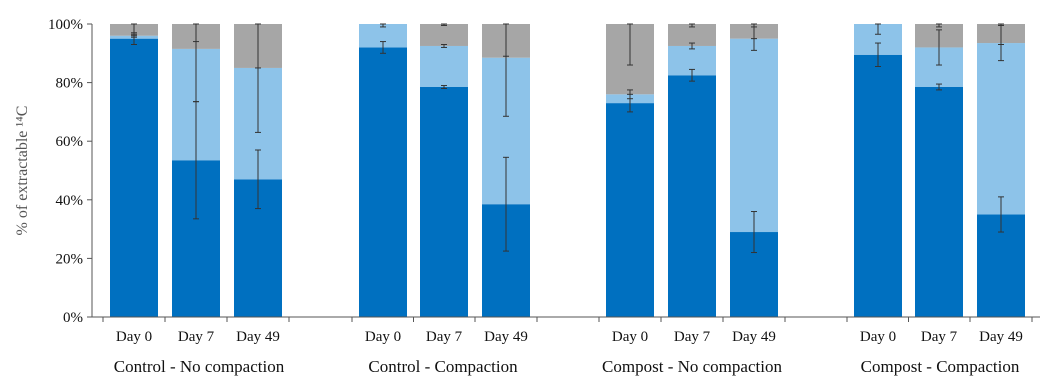 This screenshot has width=1043, height=383. What do you see at coordinates (443, 366) in the screenshot?
I see `group-label: Control - Compaction` at bounding box center [443, 366].